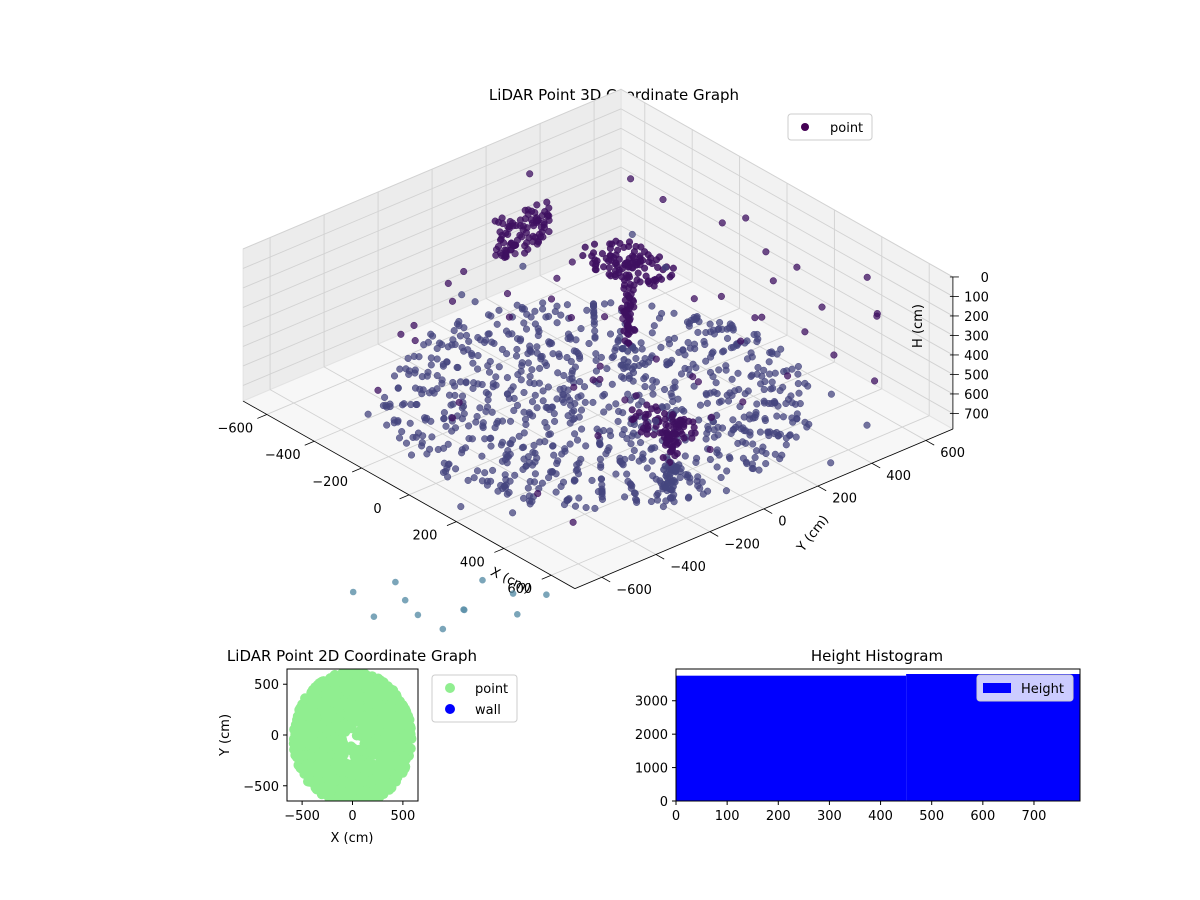 The image size is (1200, 900). I want to click on histogram-x-tick-label: 300, so click(829, 816).